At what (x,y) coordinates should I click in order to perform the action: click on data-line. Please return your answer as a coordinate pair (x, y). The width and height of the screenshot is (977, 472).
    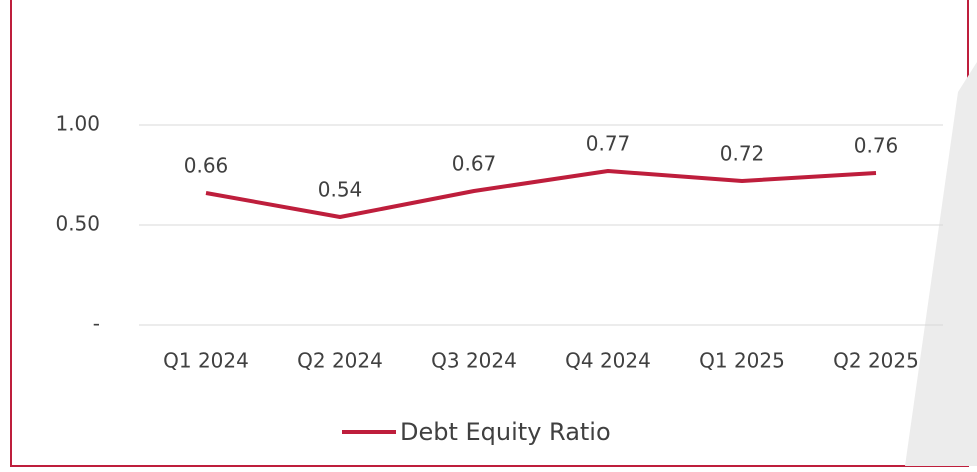
    Looking at the image, I should click on (541, 194).